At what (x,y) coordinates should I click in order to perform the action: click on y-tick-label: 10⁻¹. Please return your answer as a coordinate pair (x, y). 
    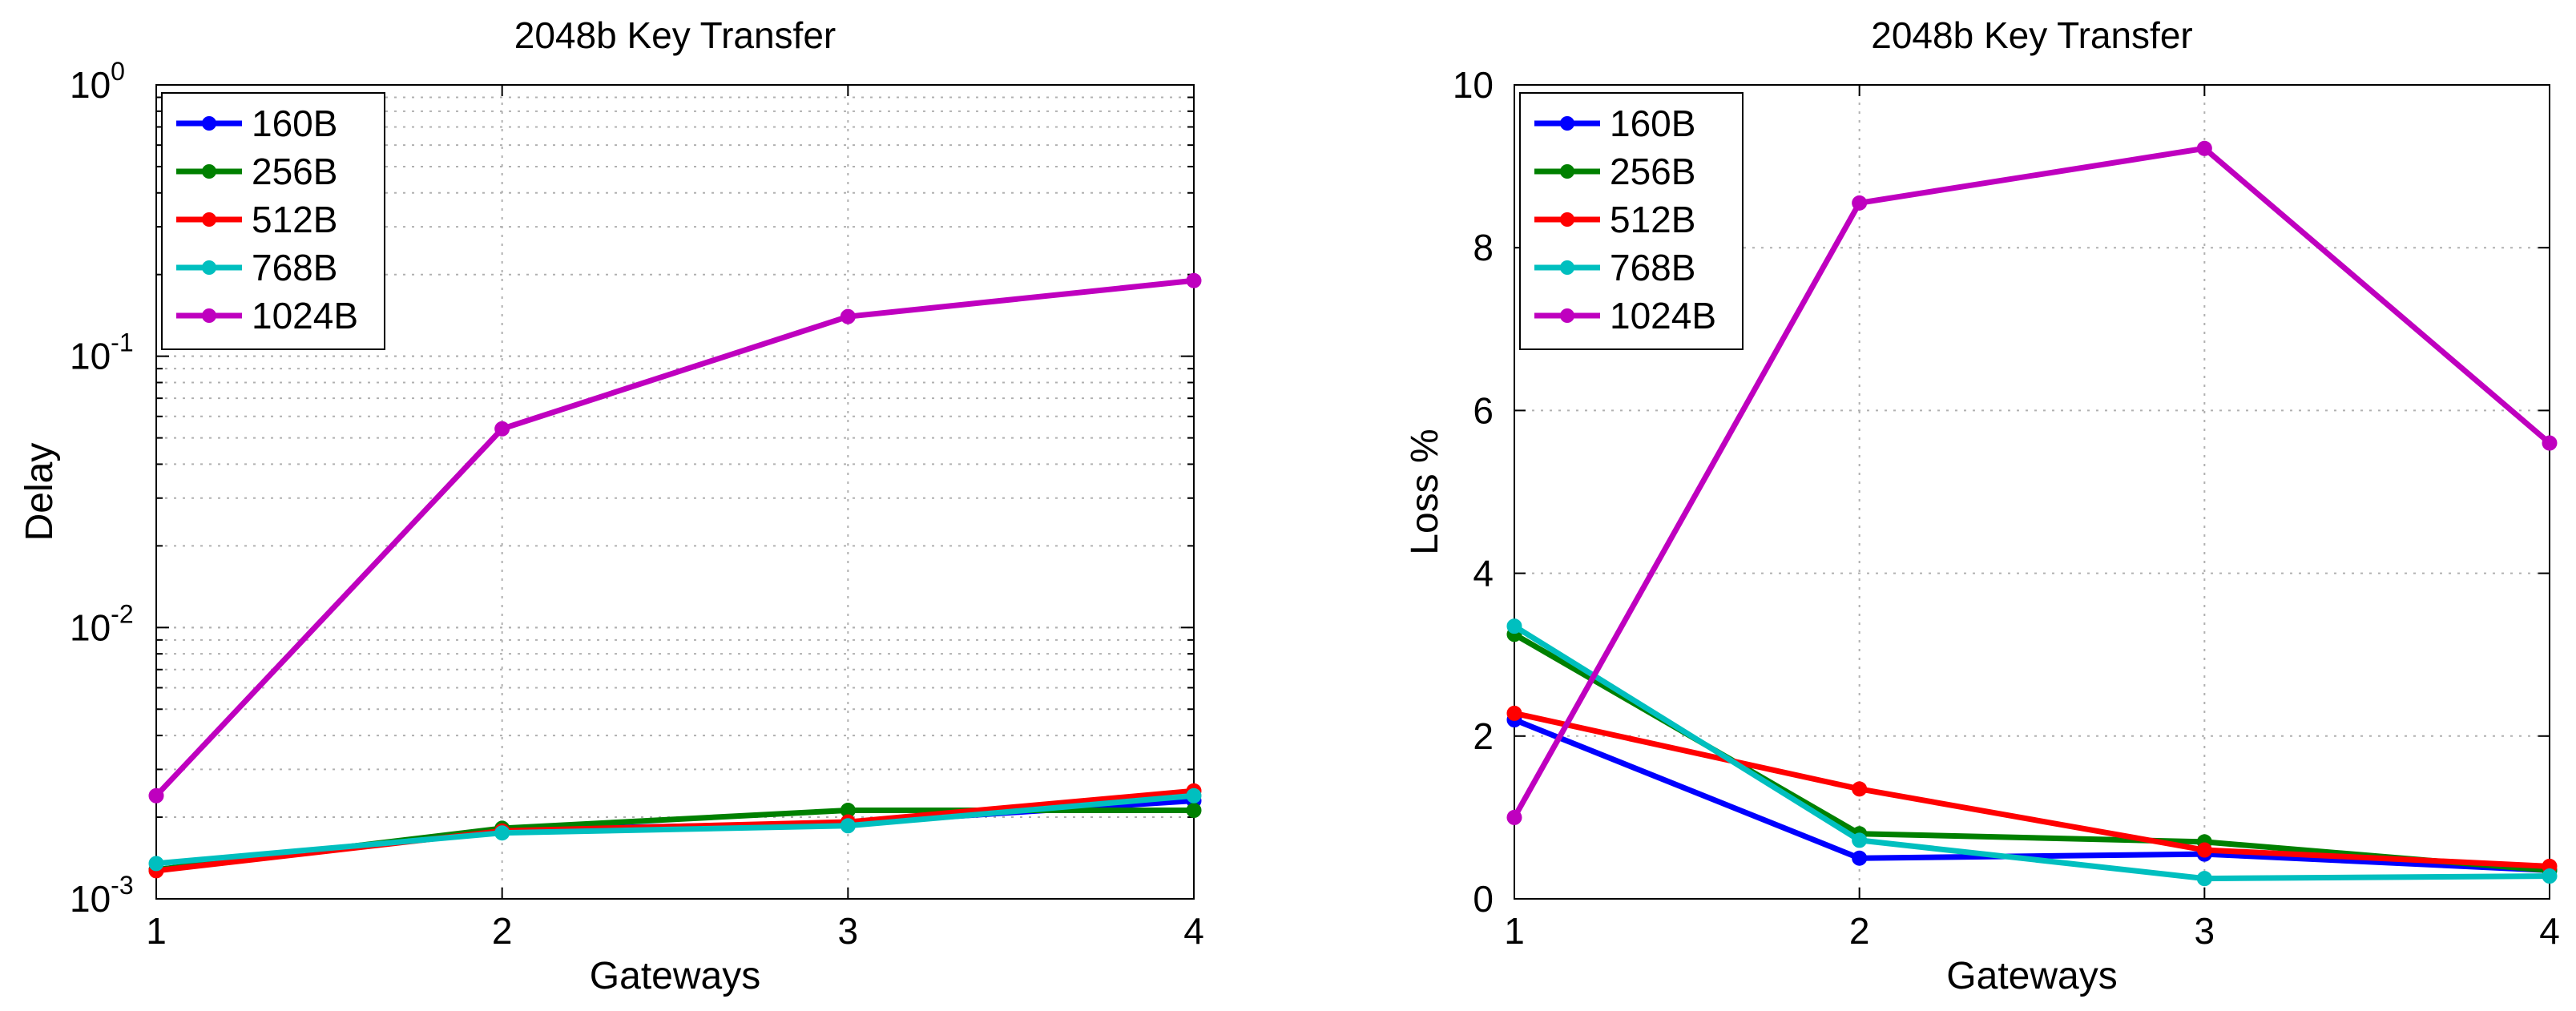
    Looking at the image, I should click on (102, 352).